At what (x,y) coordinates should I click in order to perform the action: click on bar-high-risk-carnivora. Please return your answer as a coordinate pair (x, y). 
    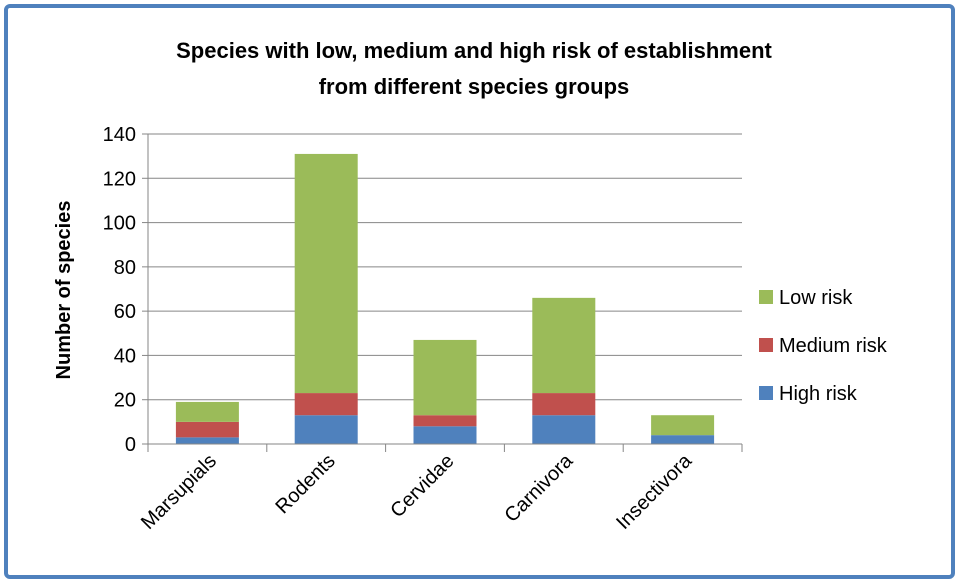
    Looking at the image, I should click on (564, 429).